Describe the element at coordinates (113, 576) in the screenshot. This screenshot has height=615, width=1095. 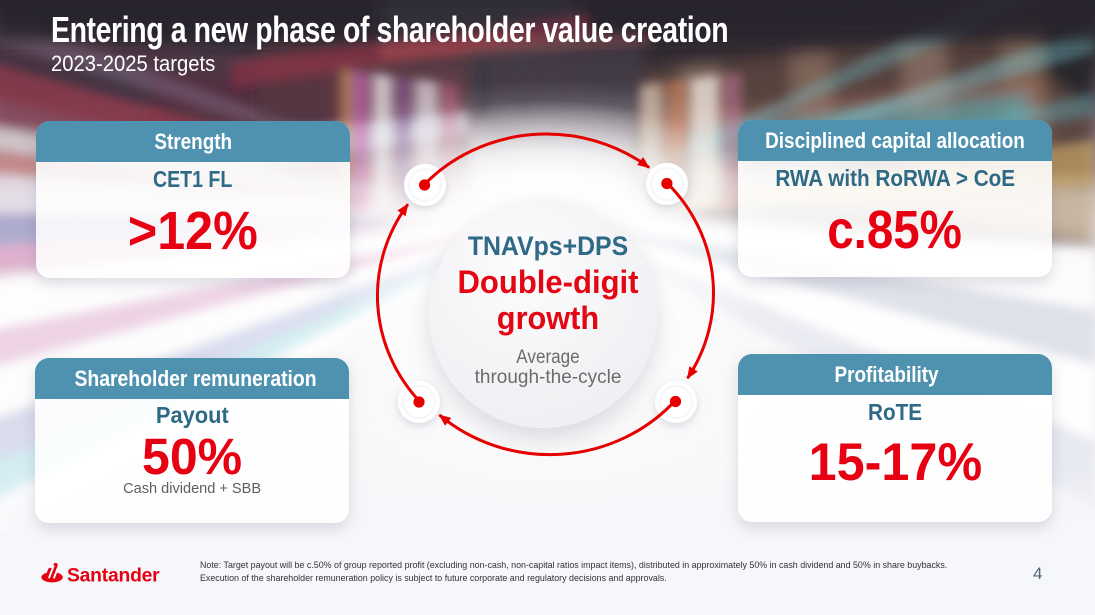
I see `svg-text: Santander` at that location.